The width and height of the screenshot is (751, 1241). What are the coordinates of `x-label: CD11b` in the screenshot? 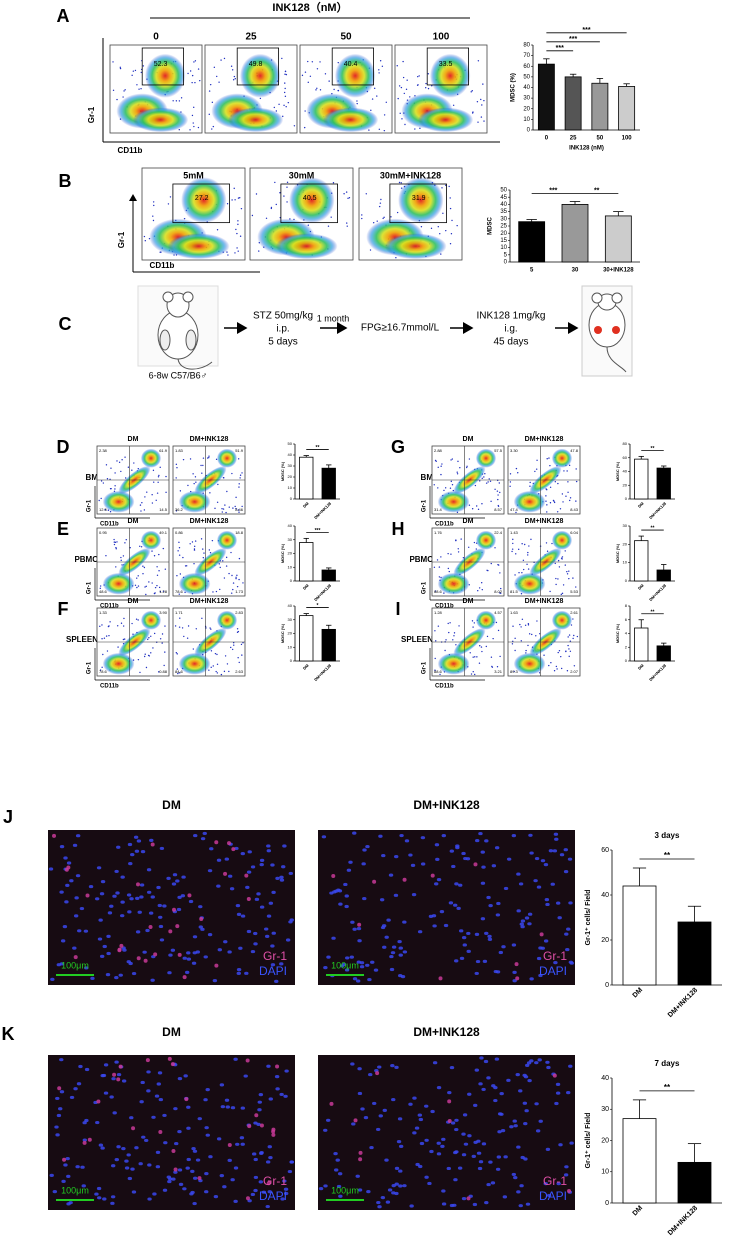 It's located at (109, 525).